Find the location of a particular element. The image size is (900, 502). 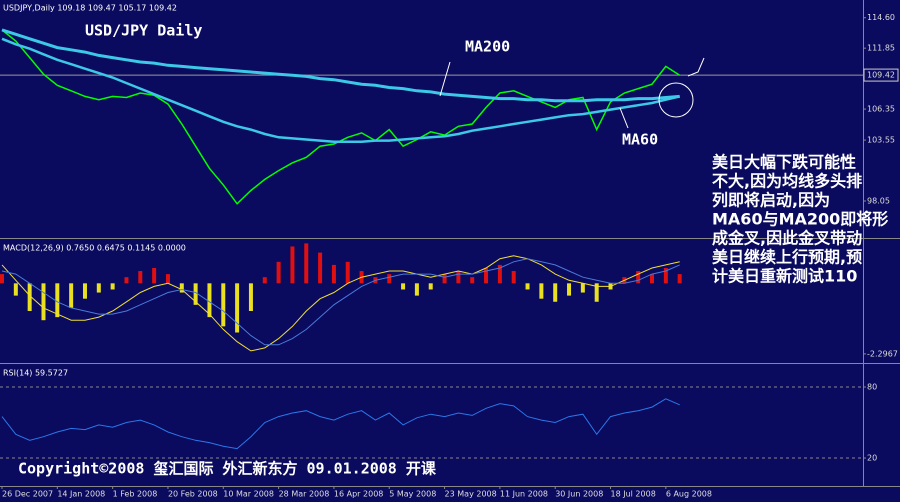

ma60-label: MA60 is located at coordinates (640, 140).